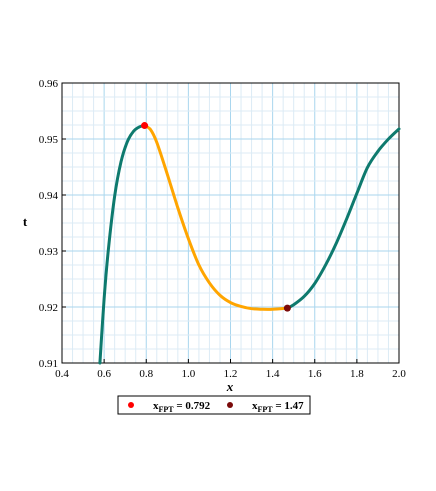  What do you see at coordinates (278, 407) in the screenshot?
I see `legend-label-1: xFPT = 1.47` at bounding box center [278, 407].